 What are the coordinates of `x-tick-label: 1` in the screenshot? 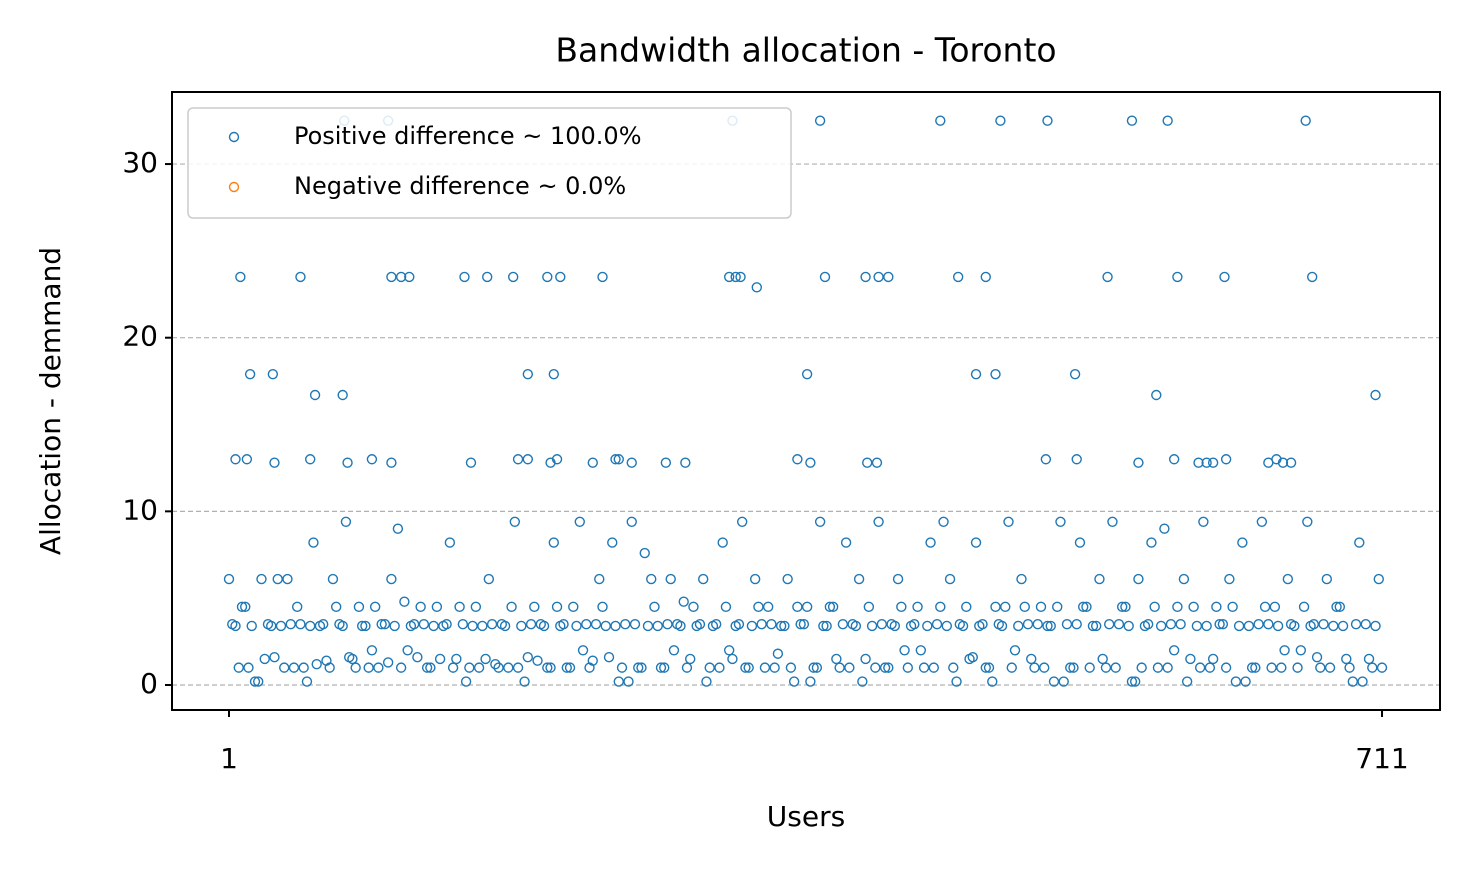 It's located at (229, 758).